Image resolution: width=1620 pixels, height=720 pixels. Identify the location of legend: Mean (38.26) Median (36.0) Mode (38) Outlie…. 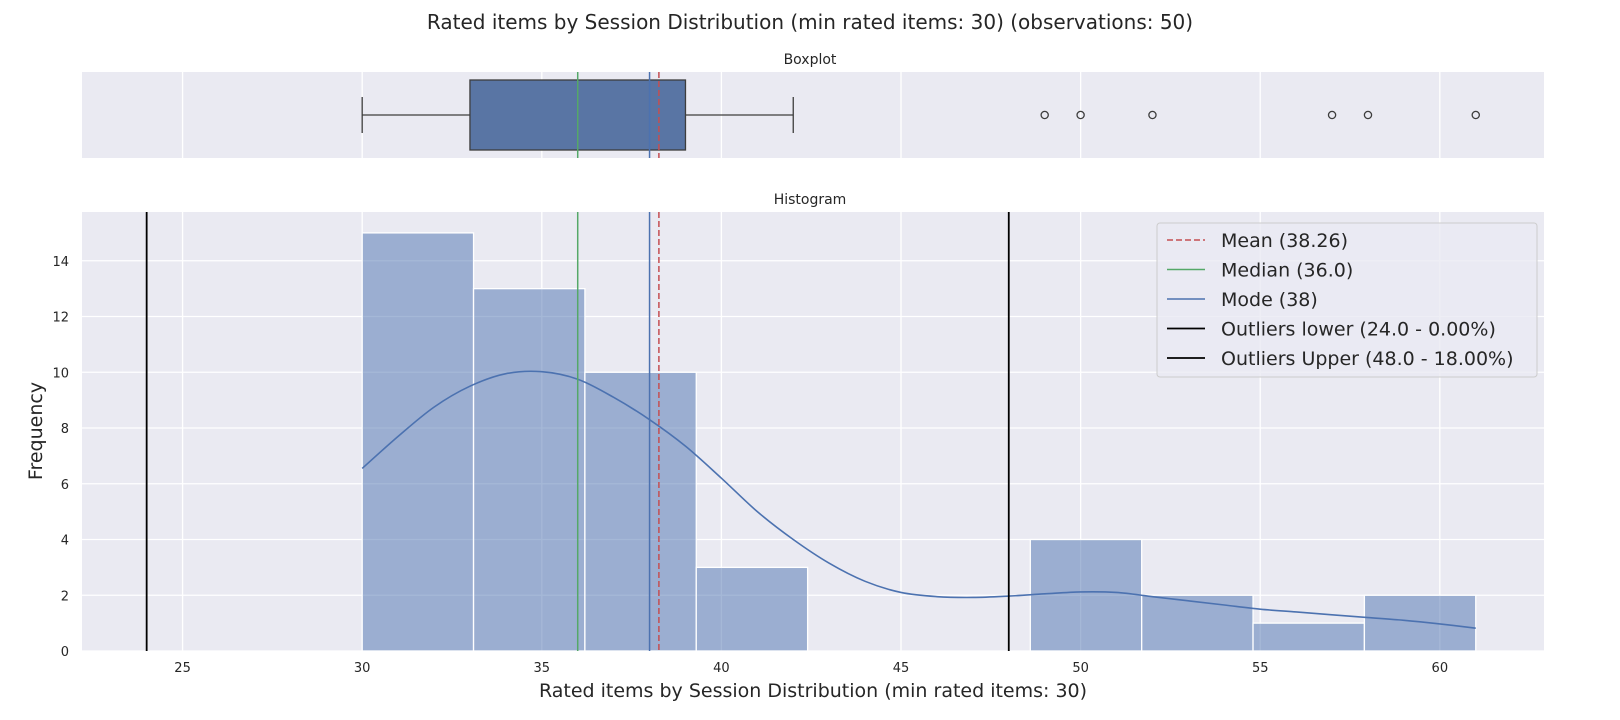
(1347, 300).